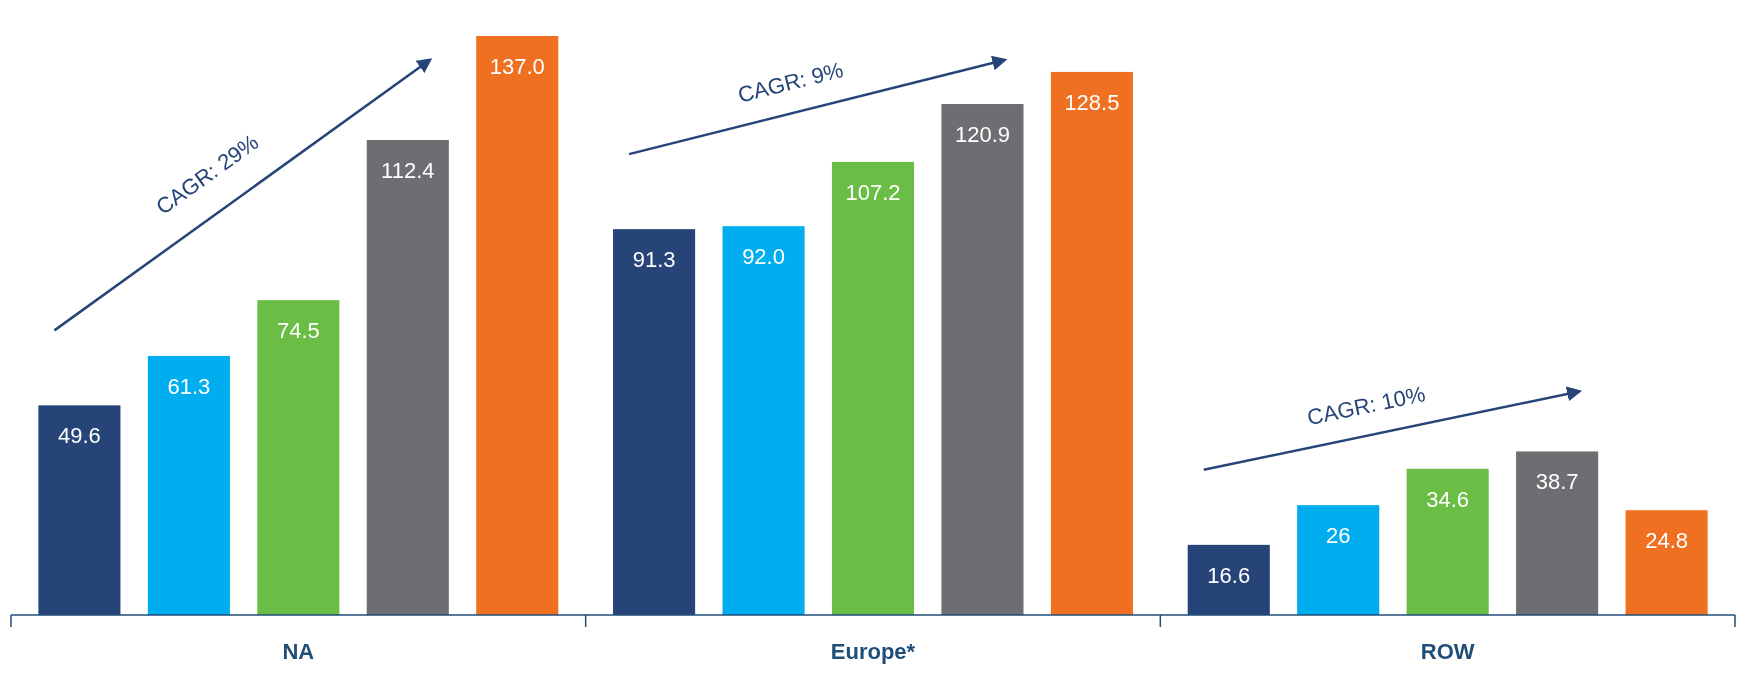 This screenshot has width=1742, height=673. I want to click on data-label: 107.2, so click(873, 192).